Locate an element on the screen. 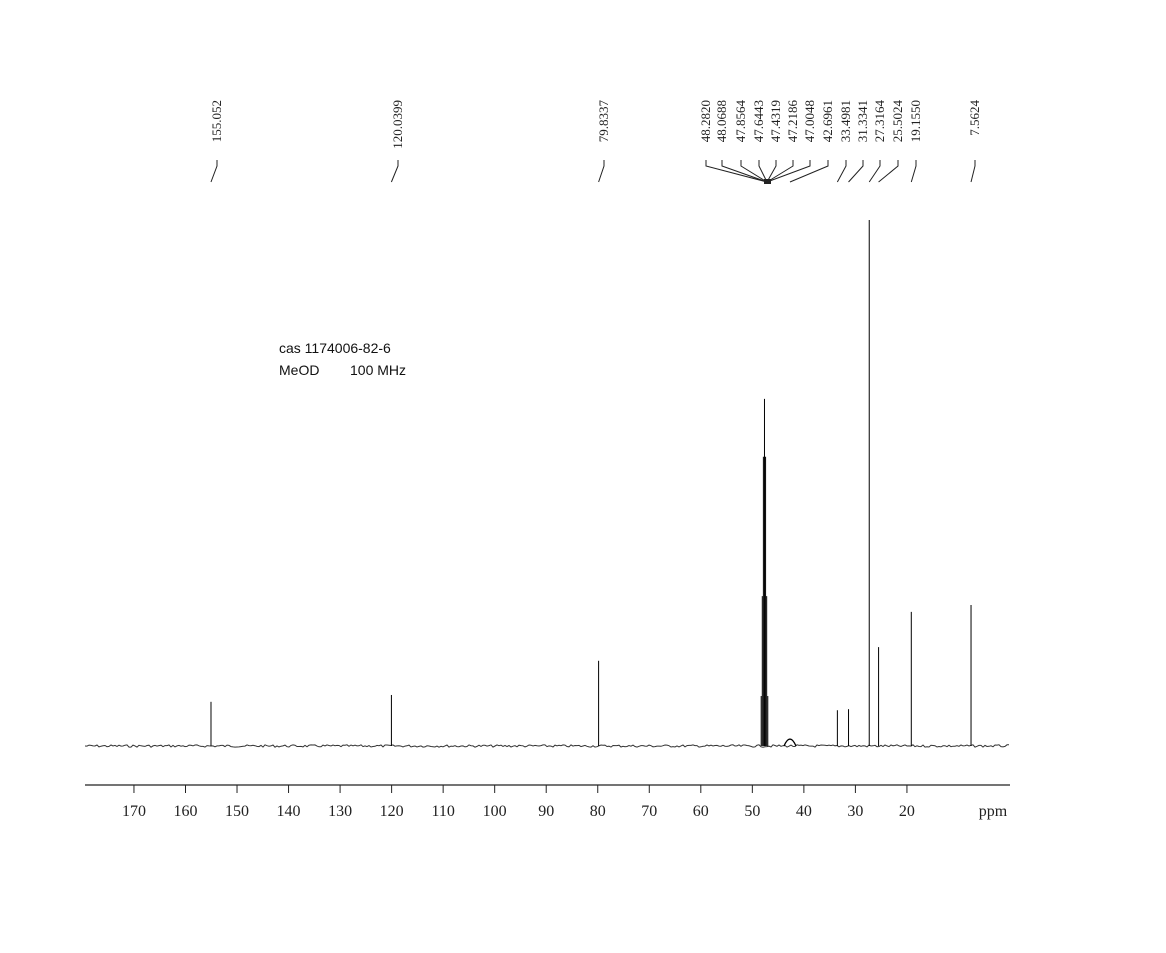 The height and width of the screenshot is (953, 1166). x-tick-label: 30 is located at coordinates (855, 811).